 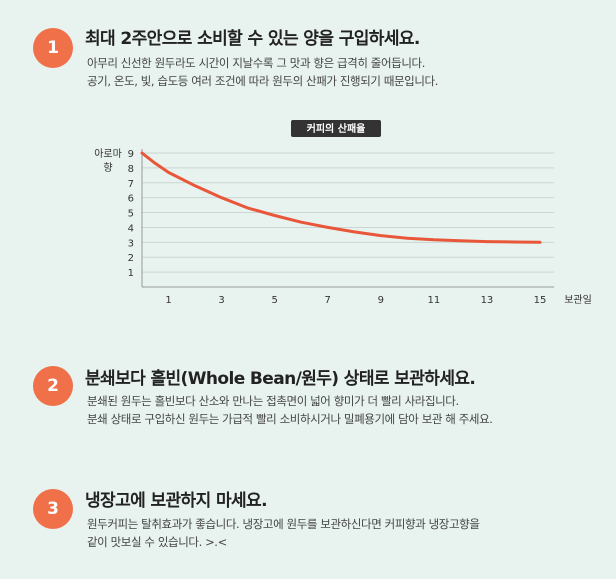 I want to click on step-3-title: 냉장고에 보관하지 마세요., so click(x=176, y=501).